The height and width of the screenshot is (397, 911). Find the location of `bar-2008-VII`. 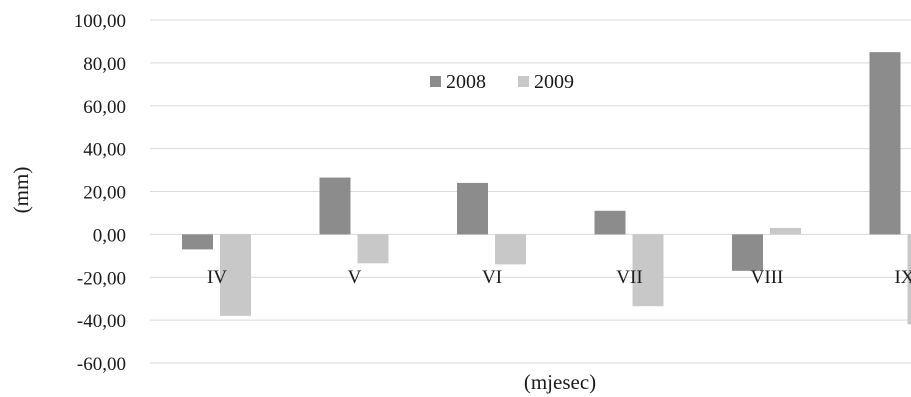

bar-2008-VII is located at coordinates (610, 222).